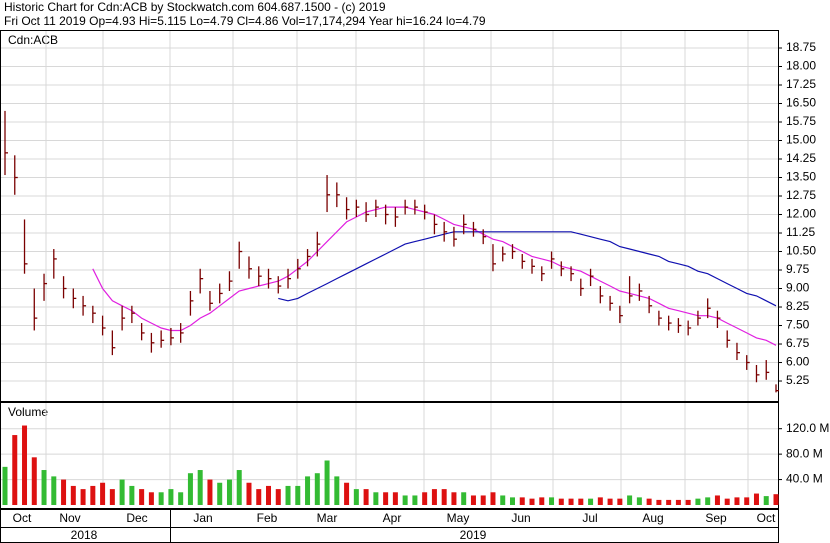 The image size is (830, 543). I want to click on month-label: Feb, so click(267, 518).